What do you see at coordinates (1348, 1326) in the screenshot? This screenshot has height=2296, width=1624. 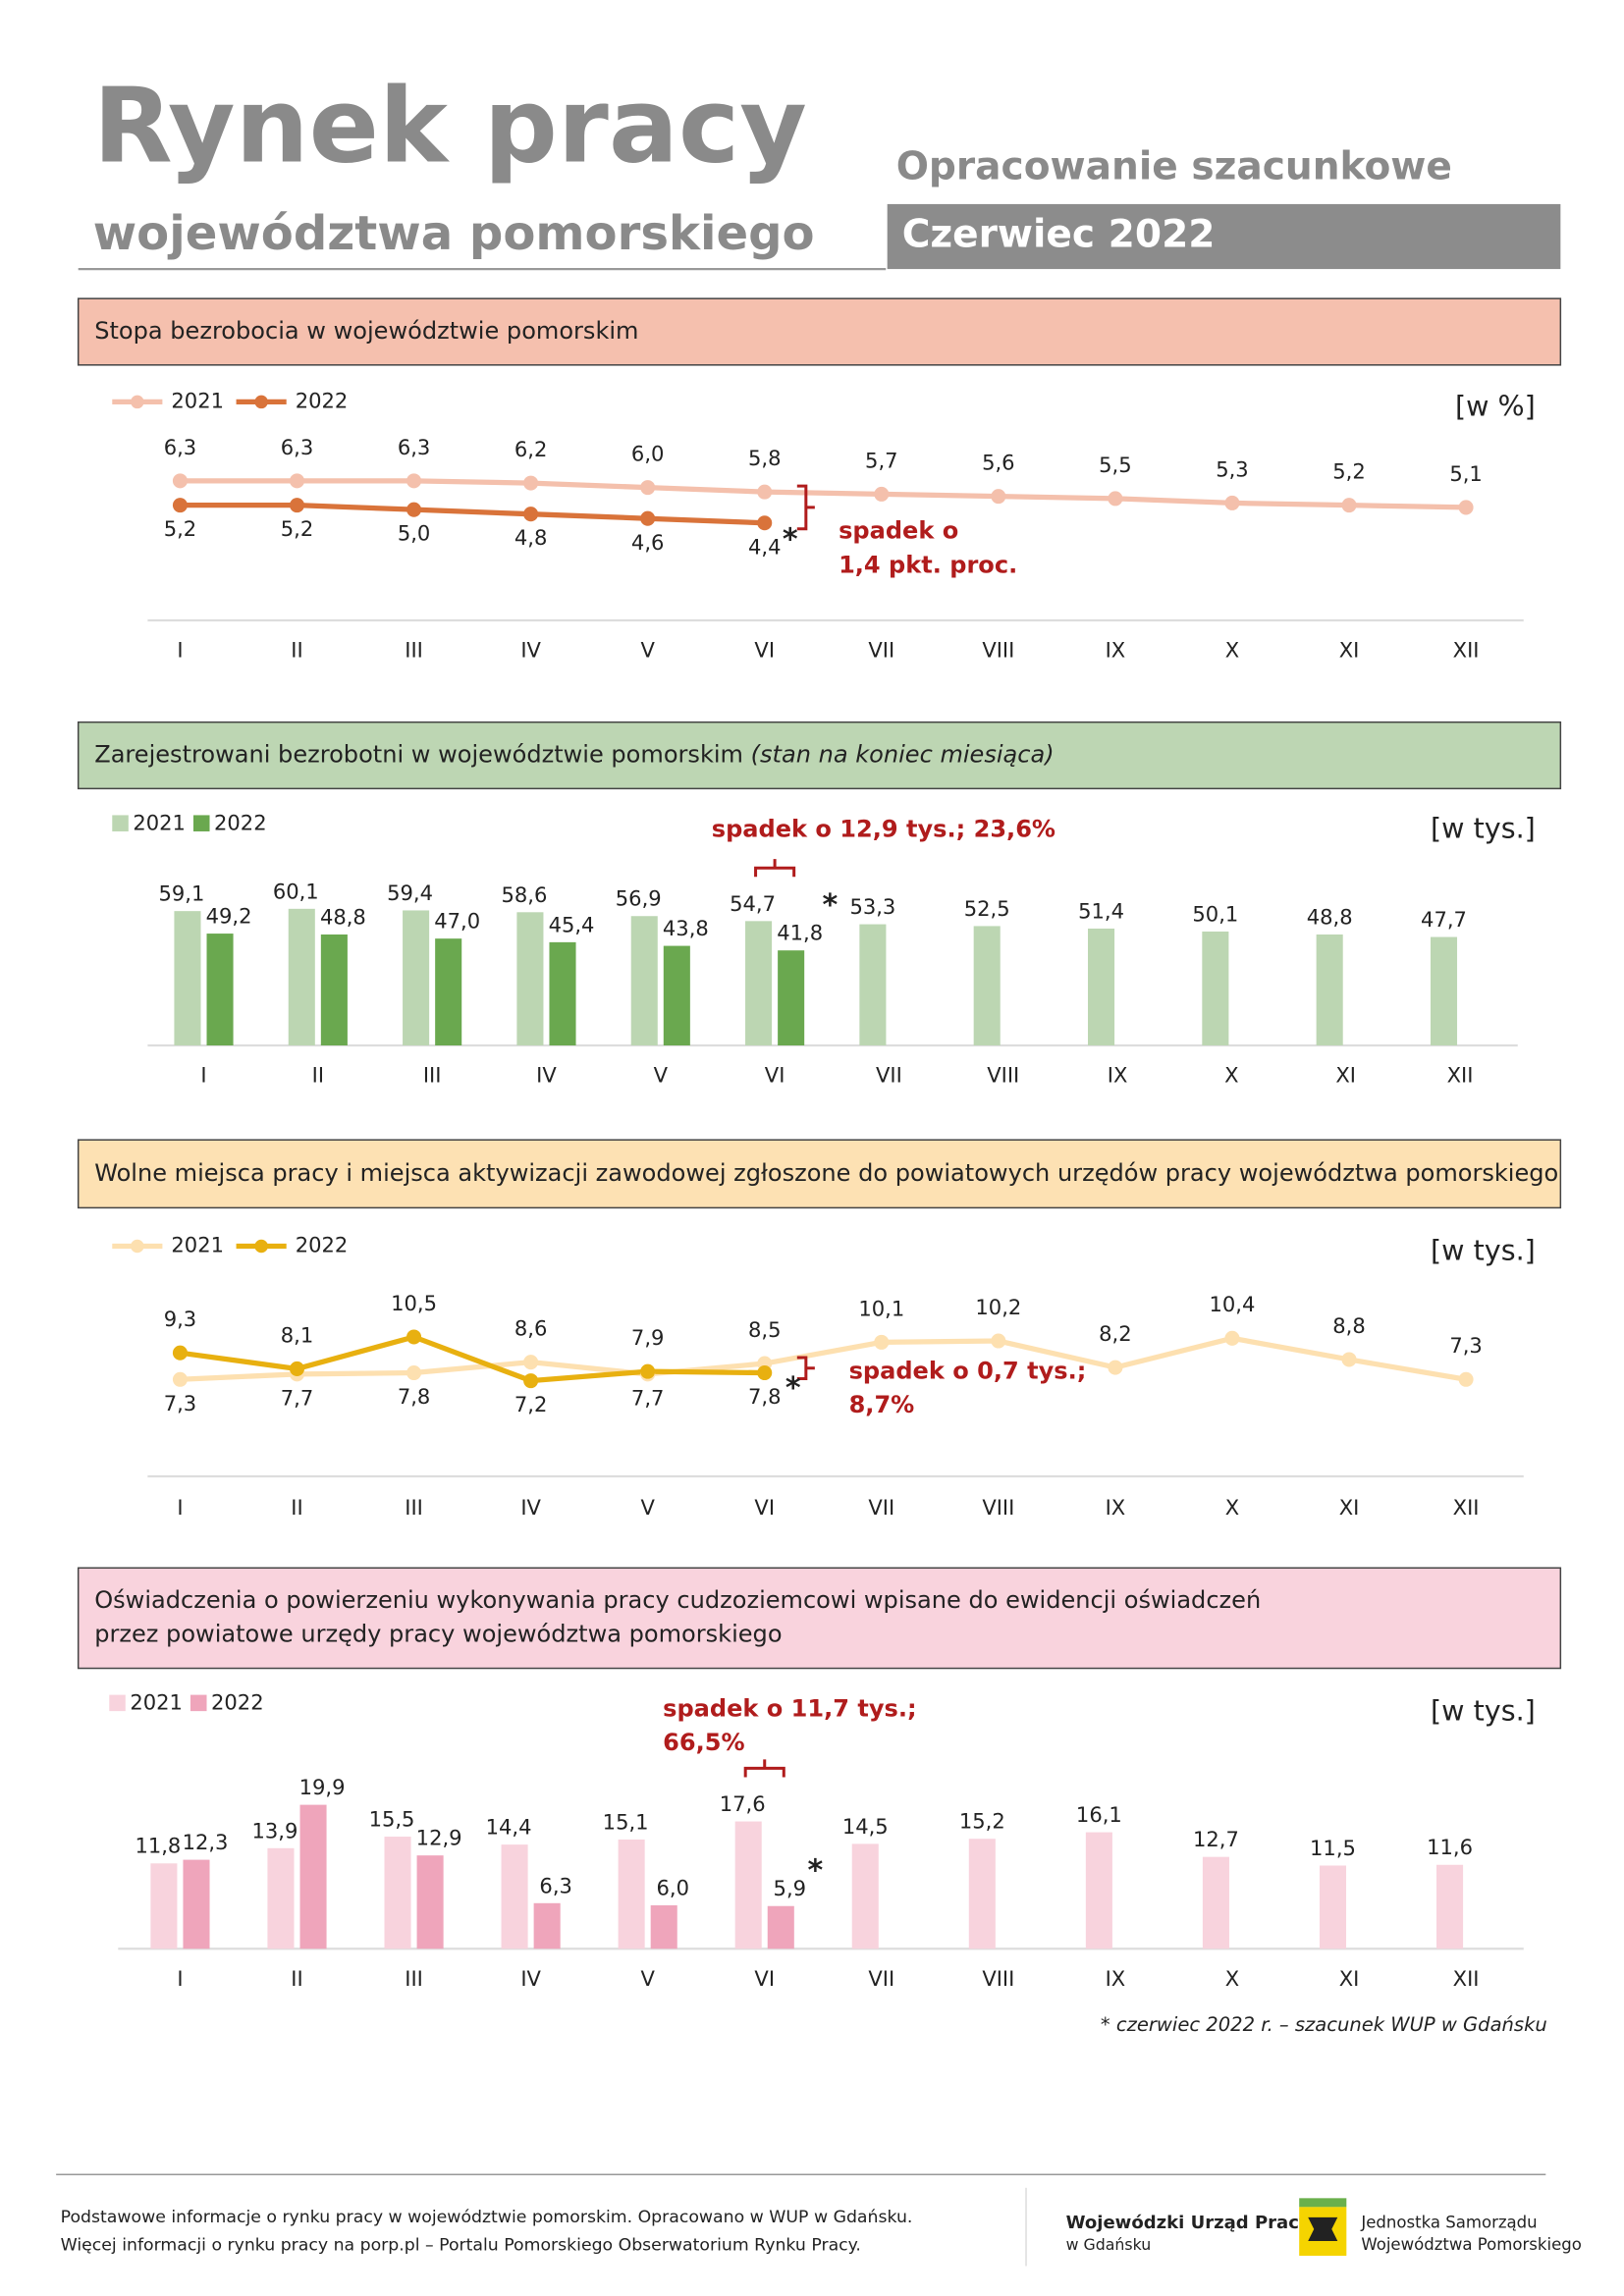 I see `data-label: 8,8` at bounding box center [1348, 1326].